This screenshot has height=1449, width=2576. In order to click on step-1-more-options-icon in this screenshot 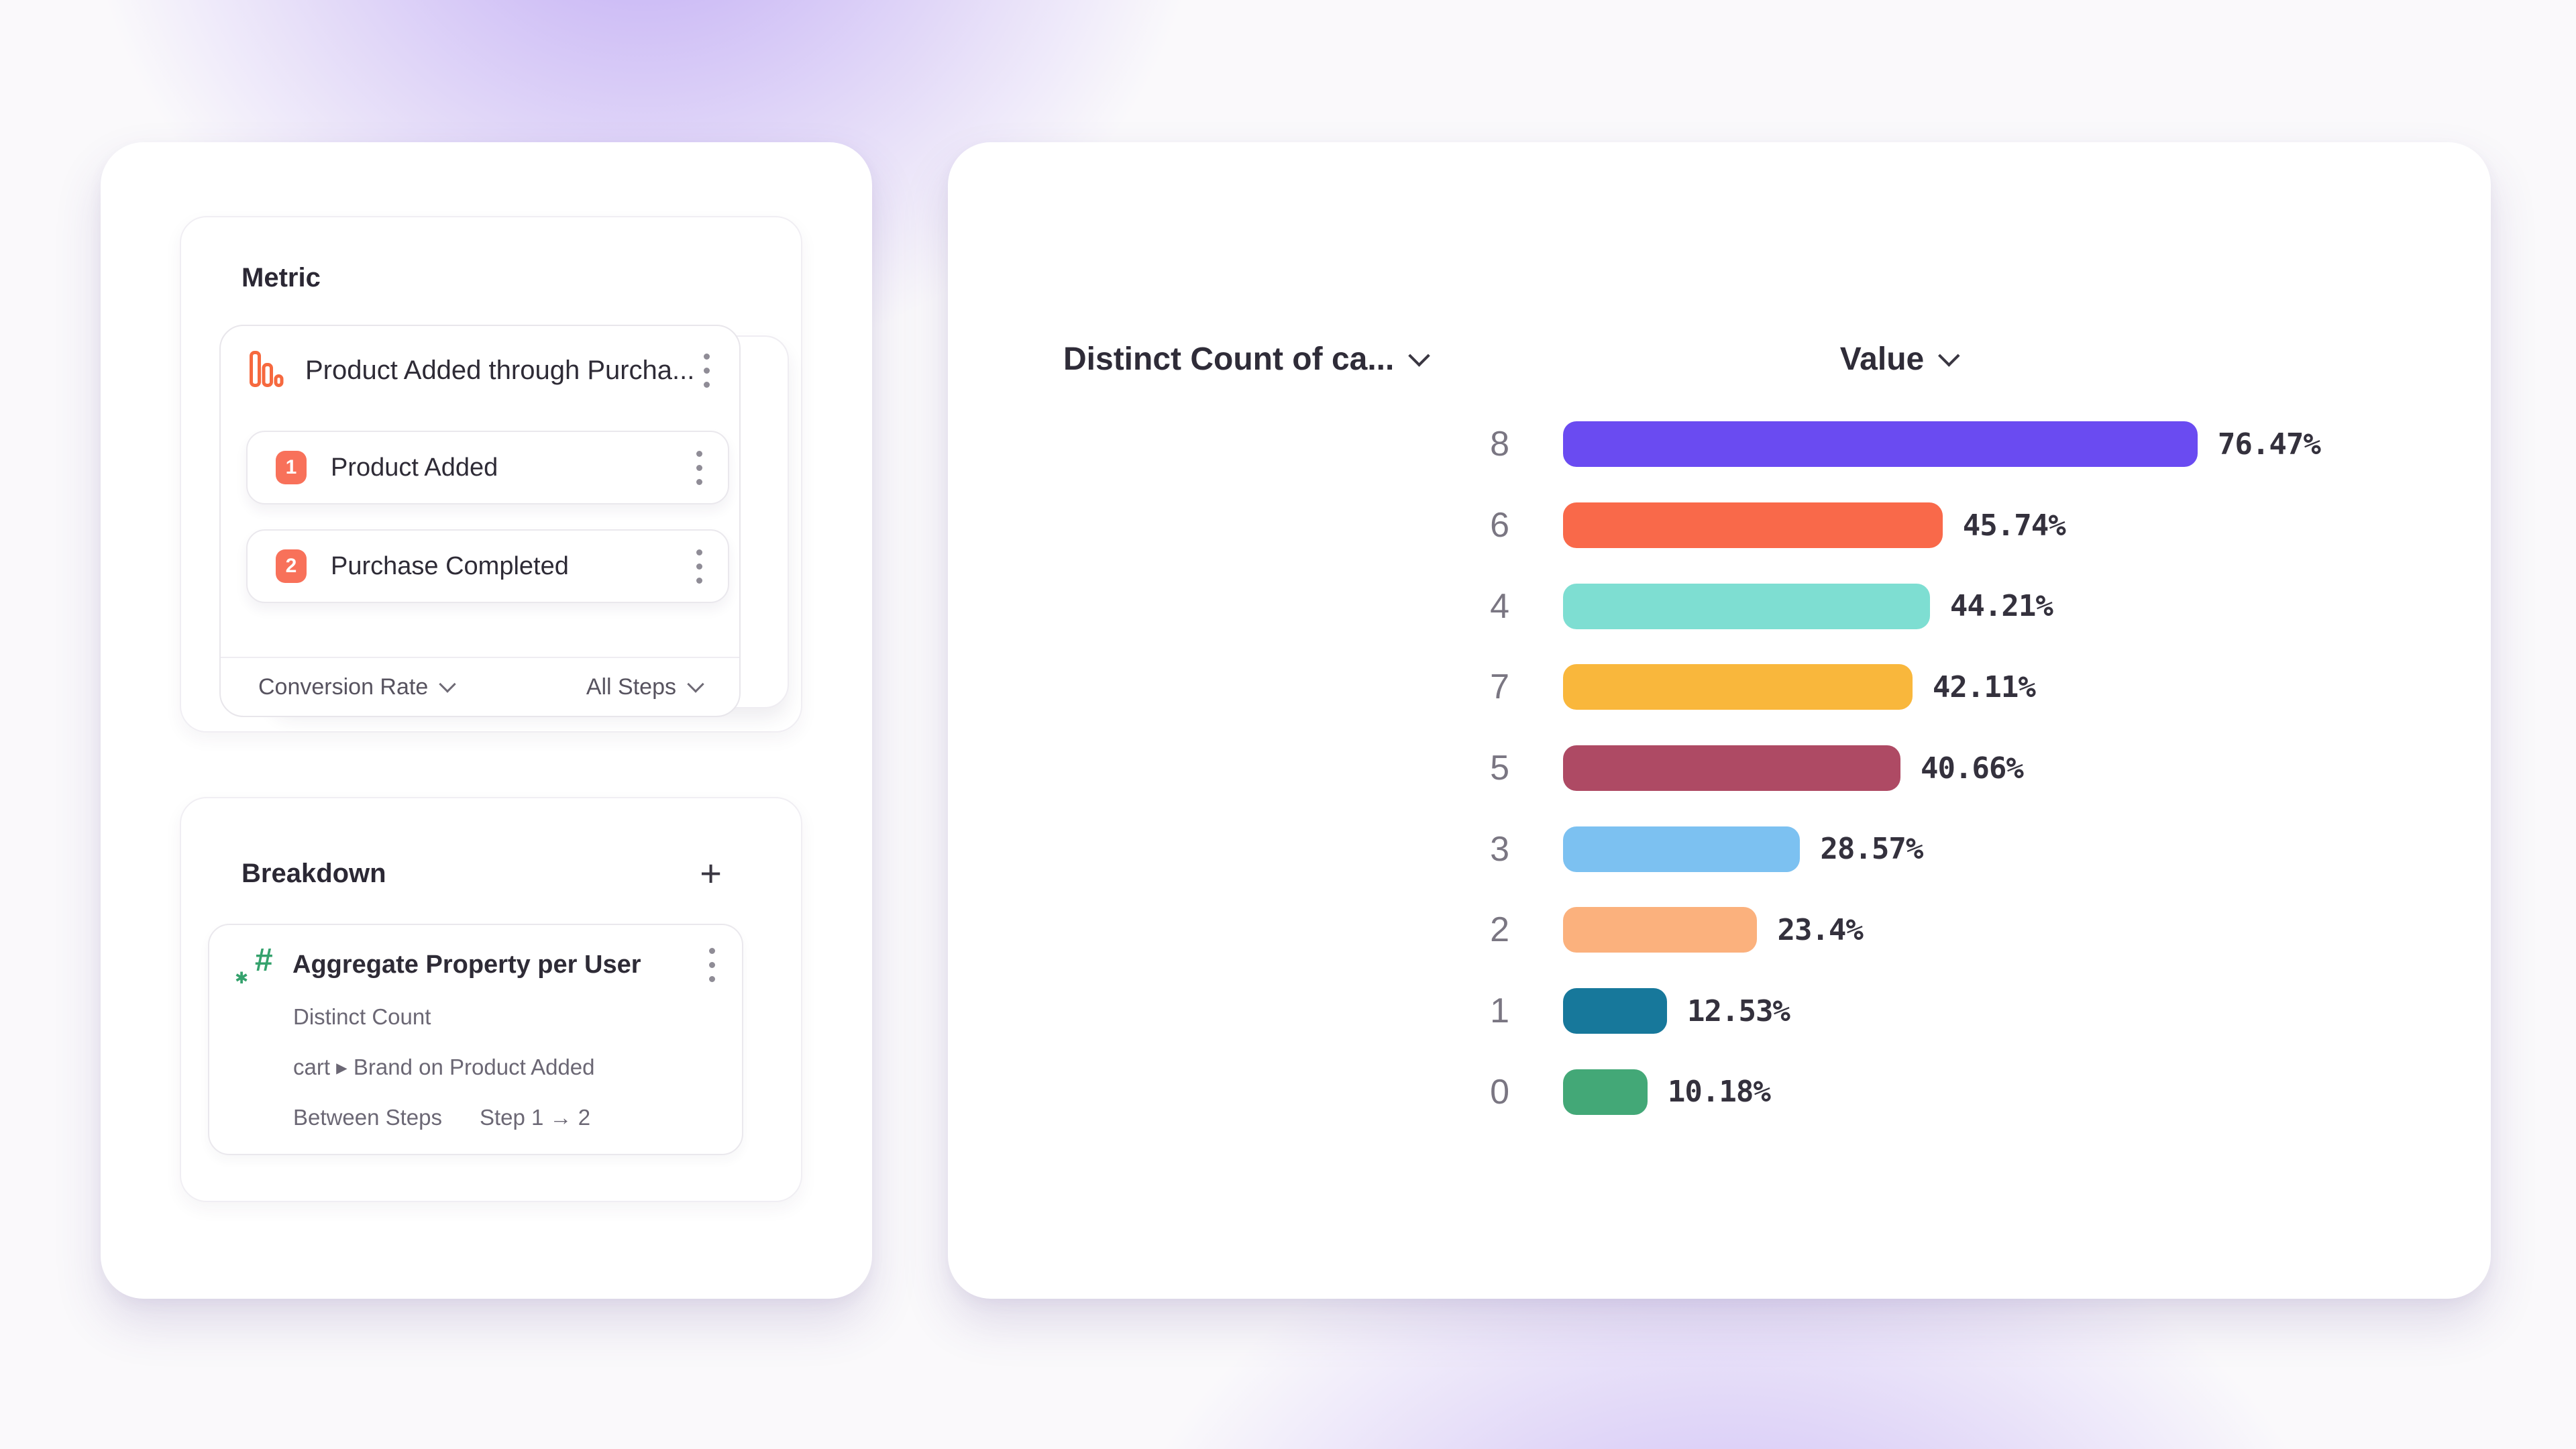, I will do `click(699, 467)`.